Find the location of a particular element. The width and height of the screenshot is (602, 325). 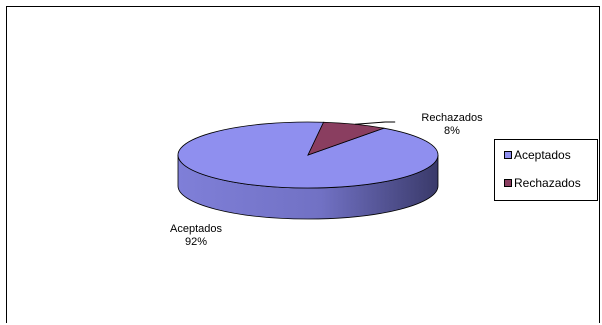

legend-swatch-aceptados is located at coordinates (508, 155).